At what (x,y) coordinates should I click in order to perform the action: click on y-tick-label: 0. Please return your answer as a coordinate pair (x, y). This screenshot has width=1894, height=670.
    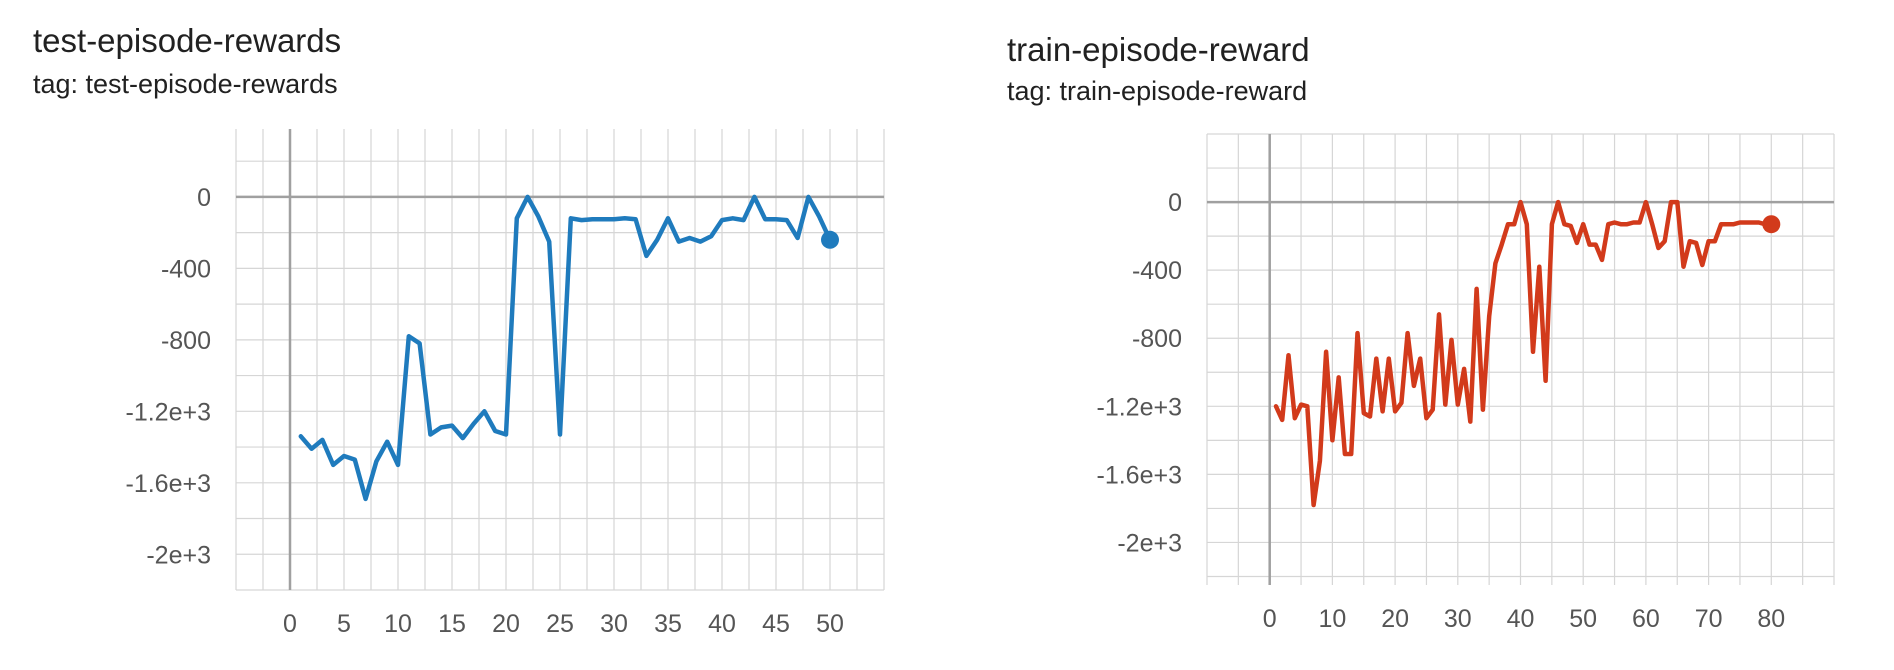
    Looking at the image, I should click on (1175, 203).